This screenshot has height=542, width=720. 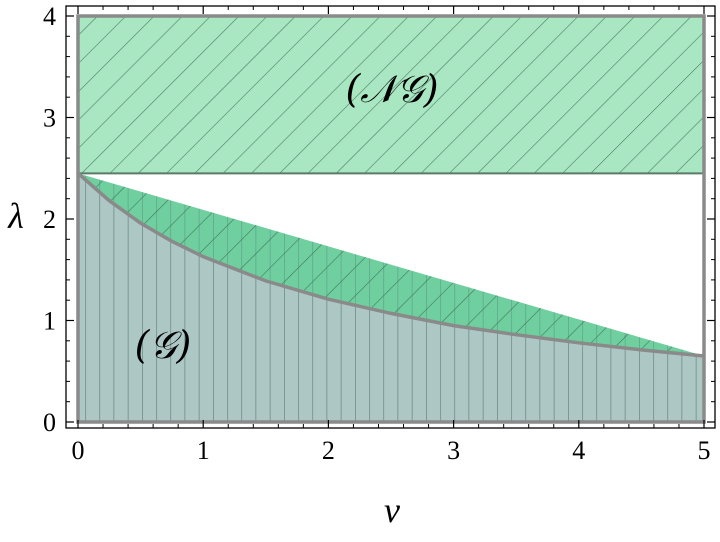 What do you see at coordinates (15, 216) in the screenshot?
I see `y-axis-label: λ` at bounding box center [15, 216].